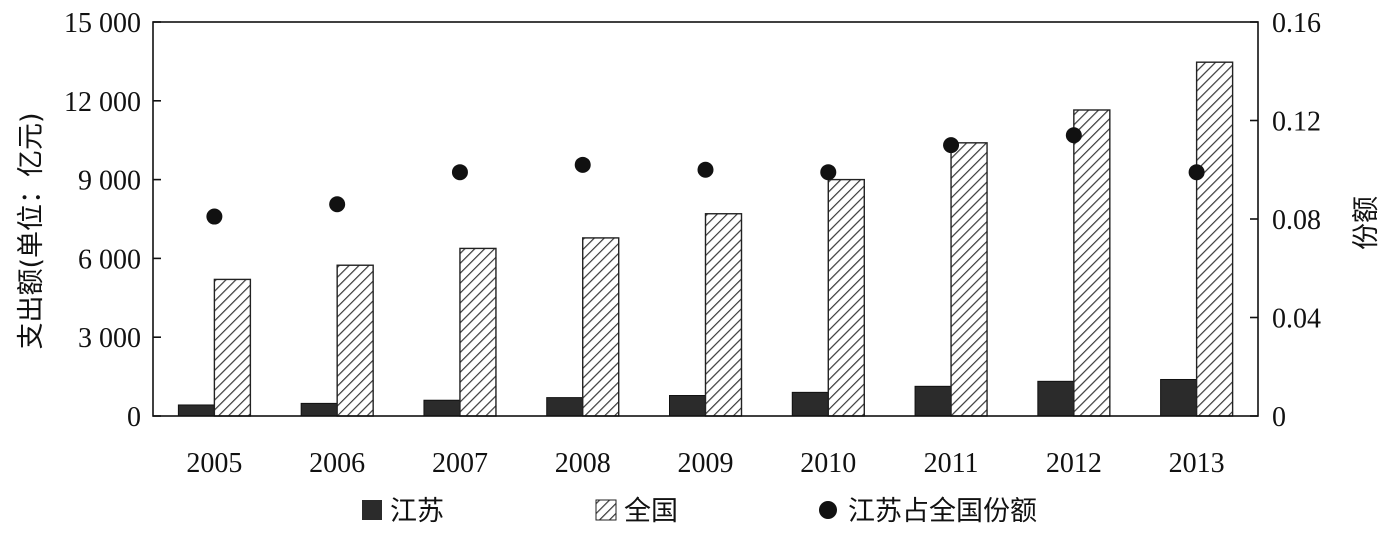  Describe the element at coordinates (1073, 135) in the screenshot. I see `share-point-2012` at that location.